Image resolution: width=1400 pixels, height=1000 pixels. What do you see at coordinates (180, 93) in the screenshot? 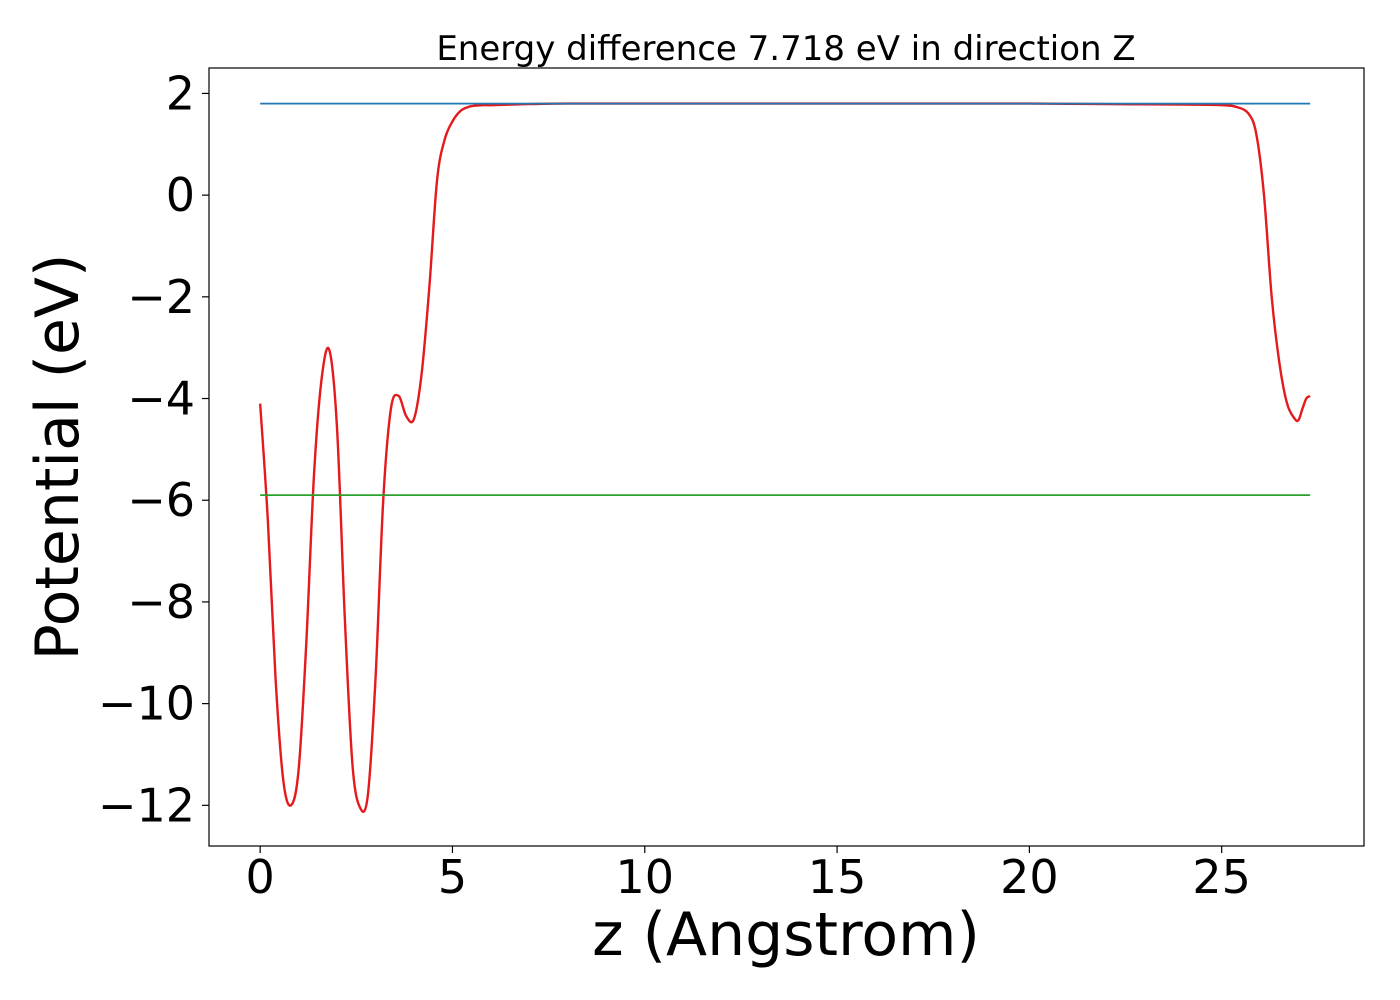
I see `y-tick-label: 2` at bounding box center [180, 93].